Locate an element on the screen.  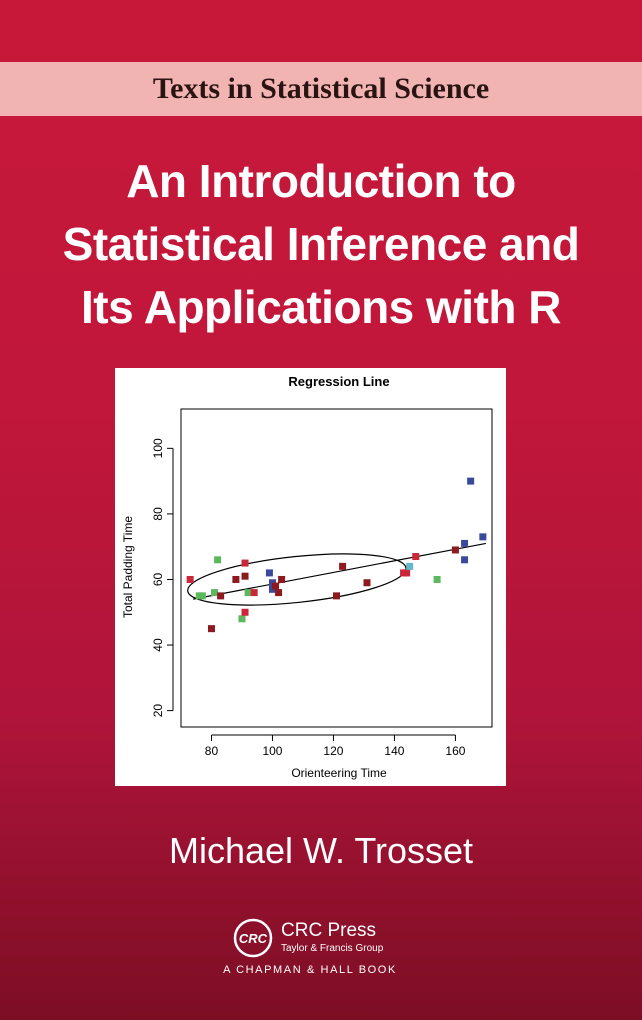
y-axis-label: Total Padding Time is located at coordinates (128, 567).